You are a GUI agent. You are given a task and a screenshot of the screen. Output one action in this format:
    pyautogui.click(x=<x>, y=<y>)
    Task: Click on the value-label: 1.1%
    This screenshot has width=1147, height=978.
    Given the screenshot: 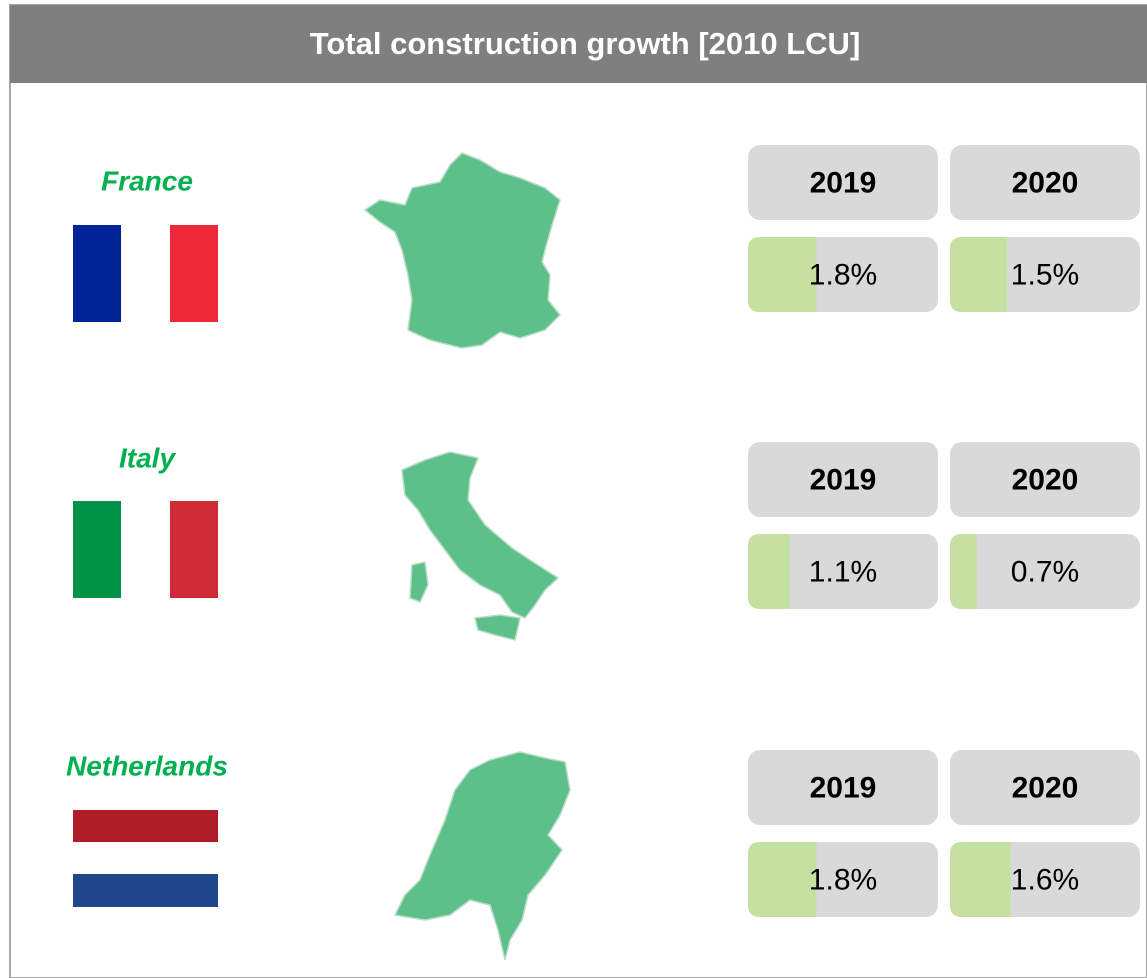 What is the action you would take?
    pyautogui.click(x=843, y=571)
    